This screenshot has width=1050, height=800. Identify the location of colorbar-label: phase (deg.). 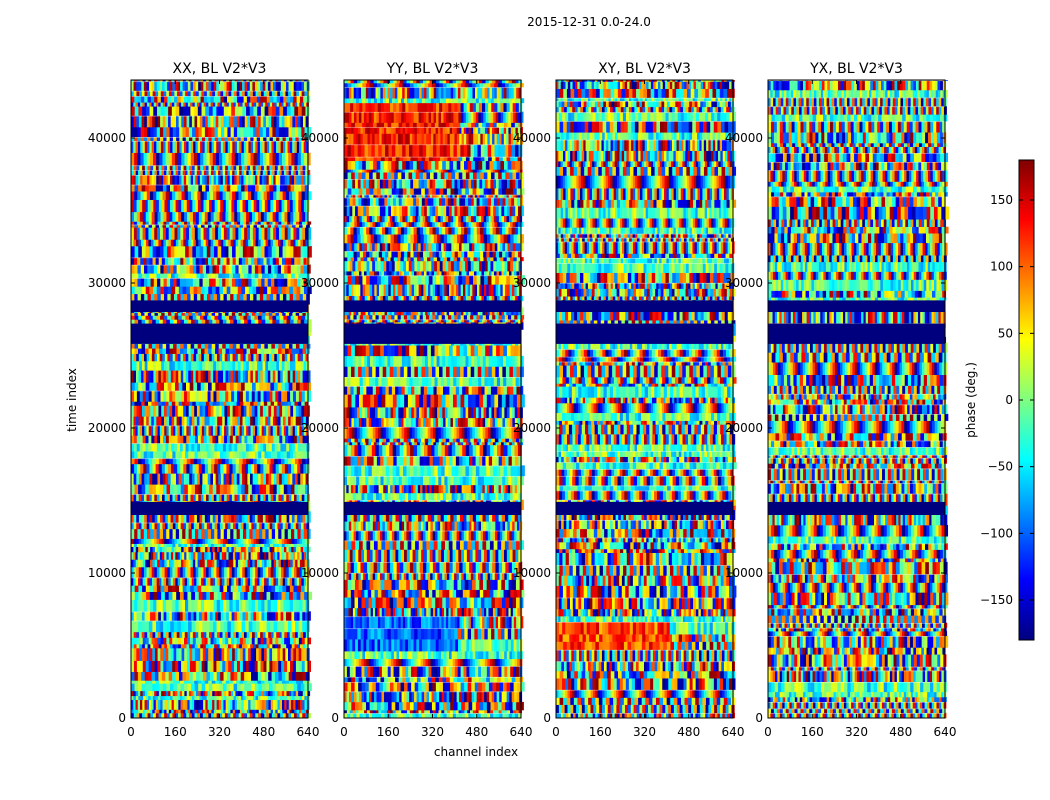
(971, 400).